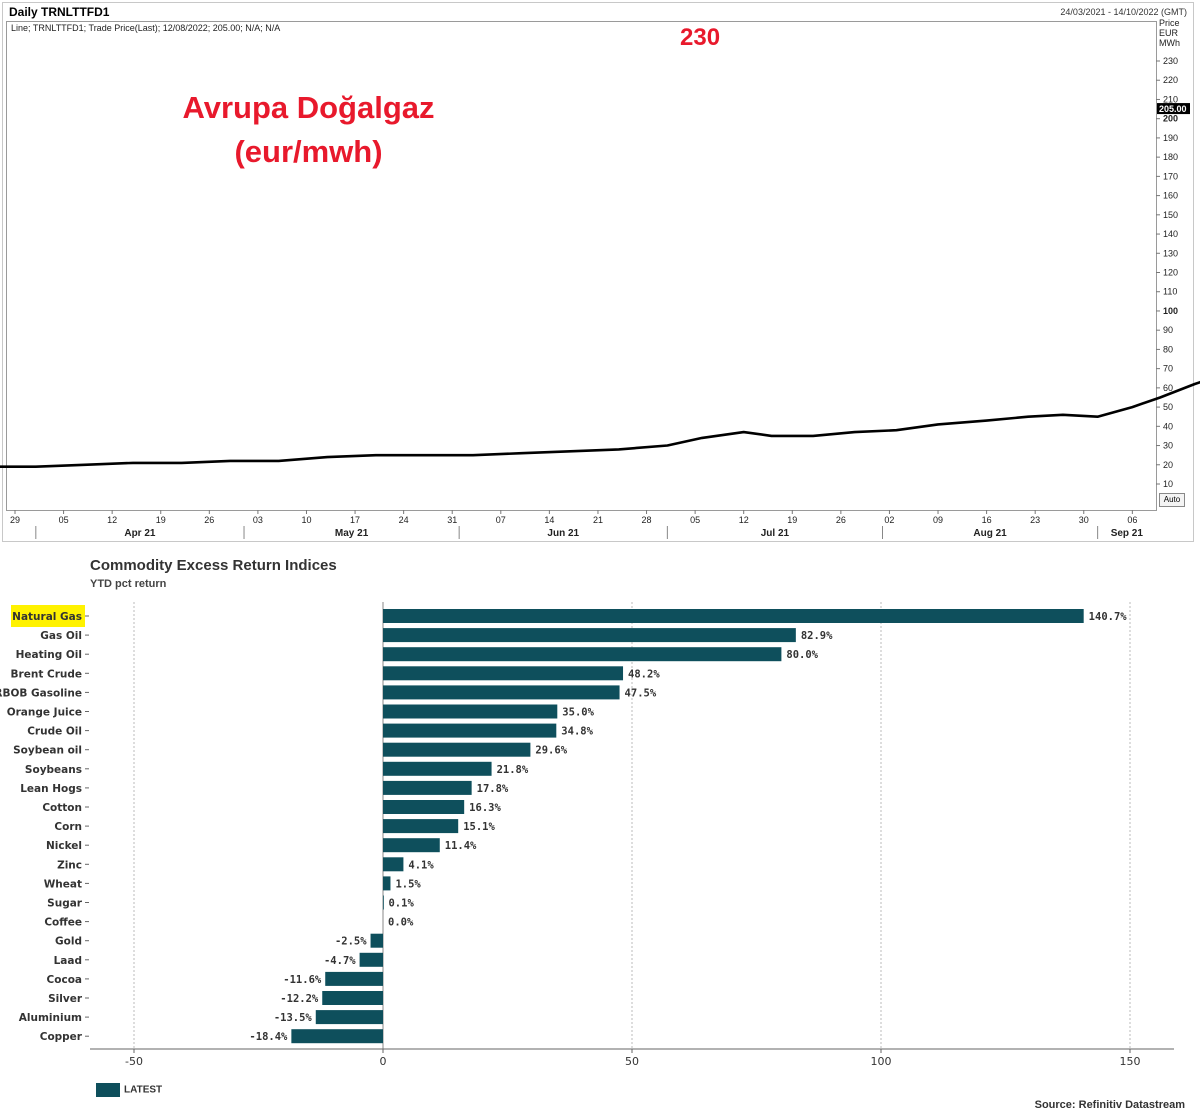  I want to click on price-line, so click(600, 424).